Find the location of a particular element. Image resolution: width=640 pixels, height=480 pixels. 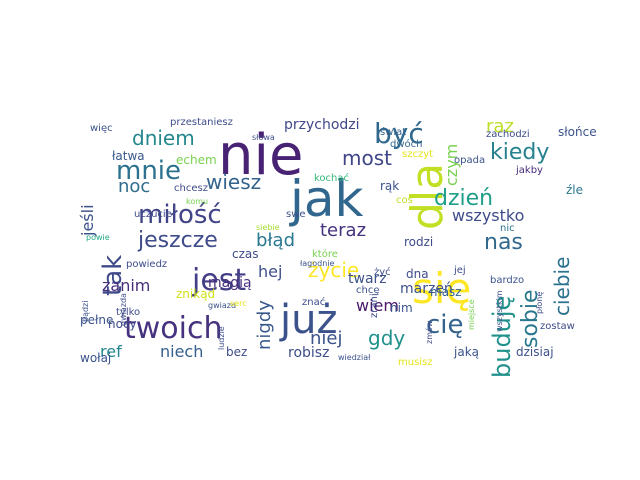

word: robisz is located at coordinates (309, 353).